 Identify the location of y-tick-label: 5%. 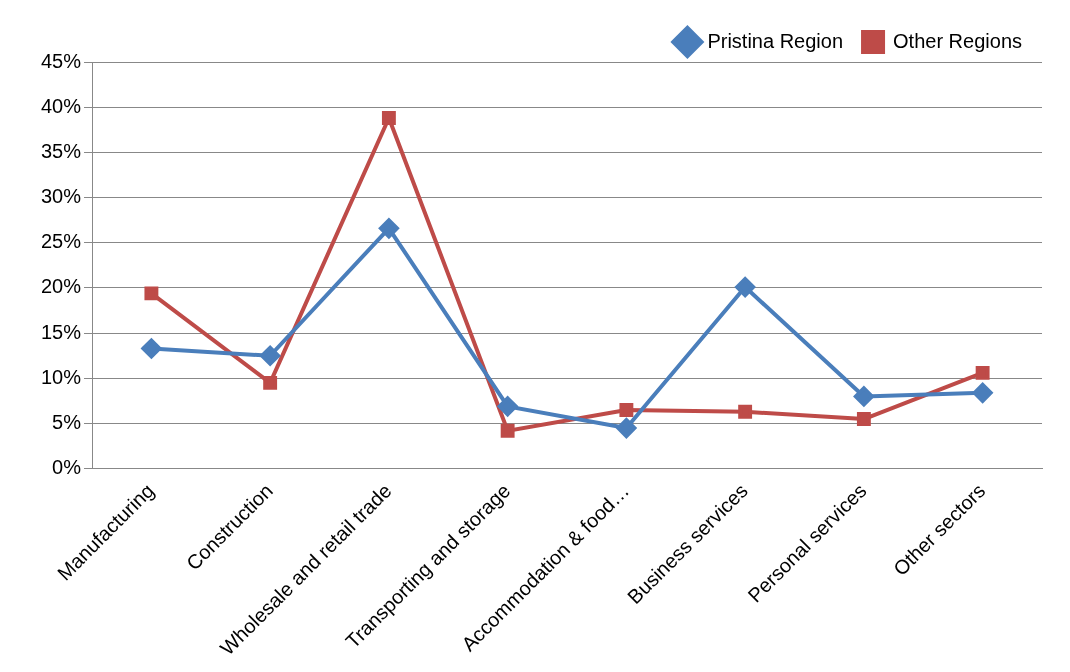
(67, 422).